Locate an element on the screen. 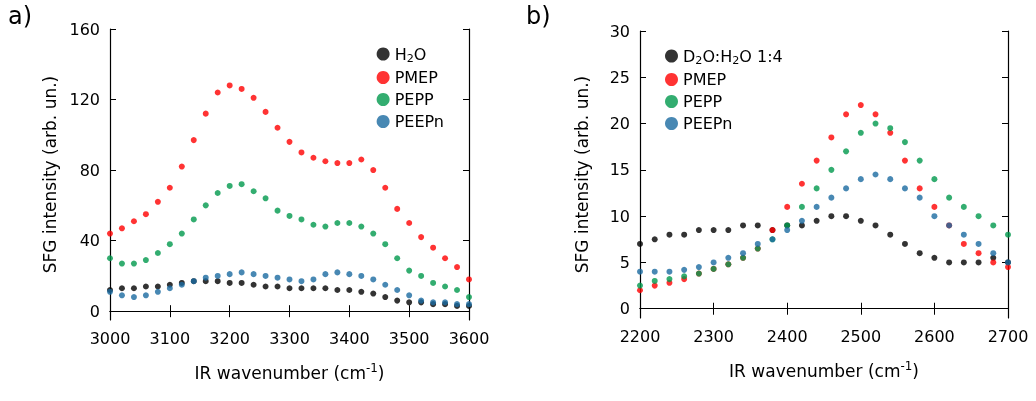 The width and height of the screenshot is (1036, 401). x-tick-label: 2700 is located at coordinates (1008, 336).